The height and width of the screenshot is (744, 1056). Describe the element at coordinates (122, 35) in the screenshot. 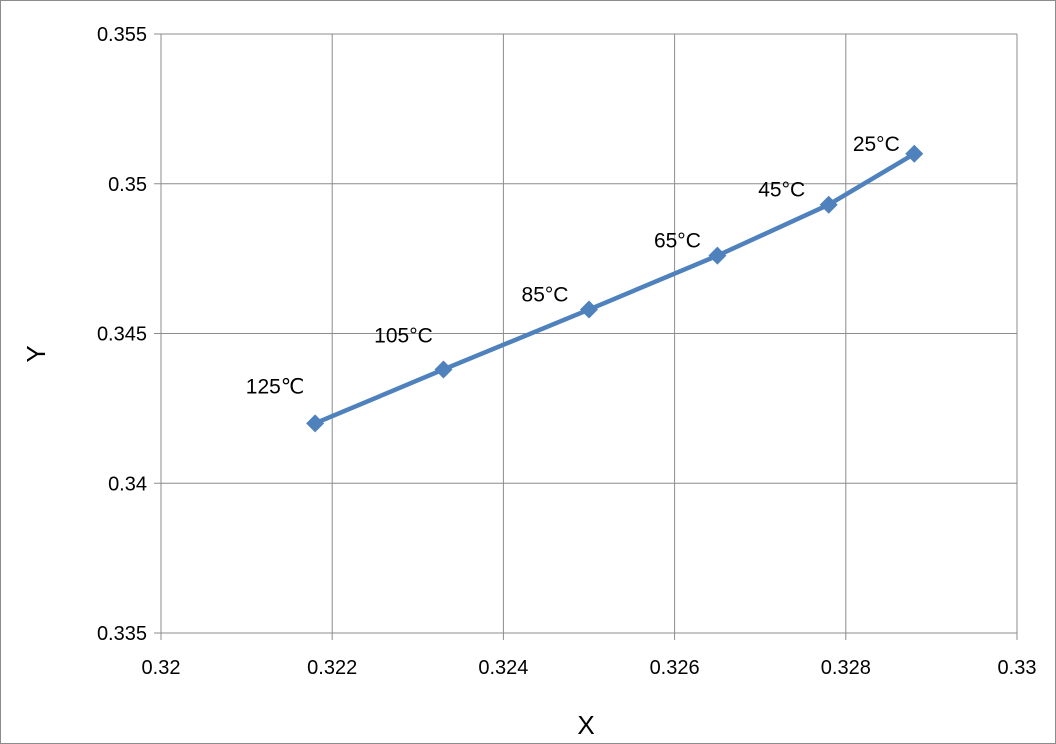

I see `y-tick-label: 0.355` at that location.